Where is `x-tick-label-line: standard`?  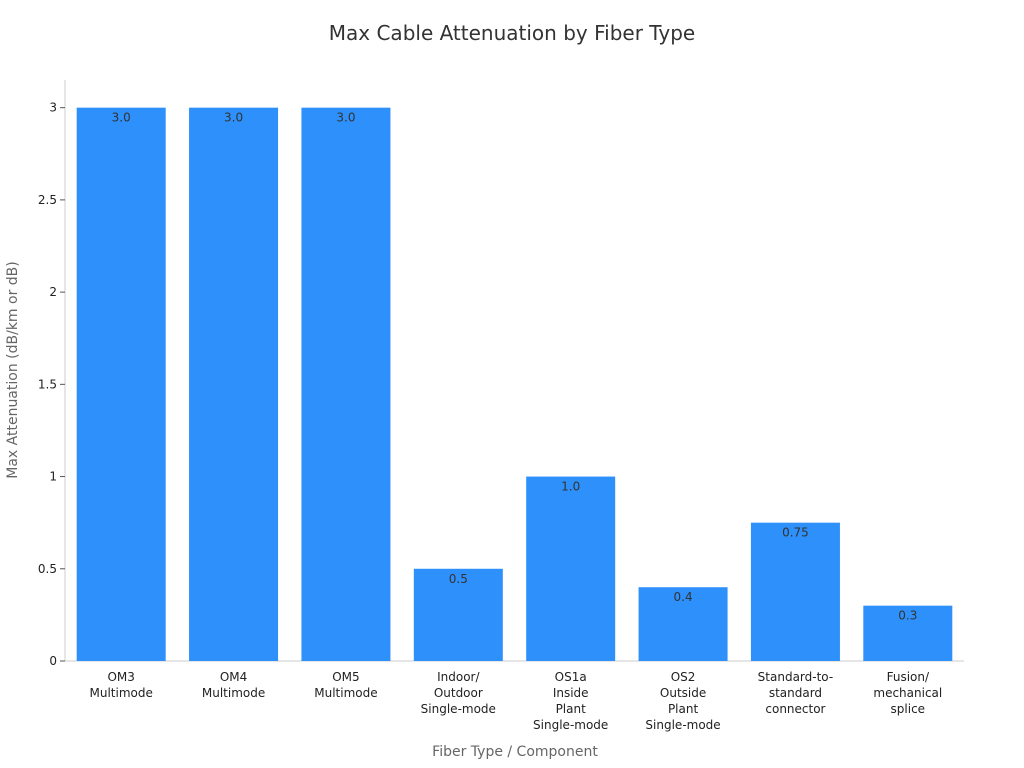 x-tick-label-line: standard is located at coordinates (795, 693).